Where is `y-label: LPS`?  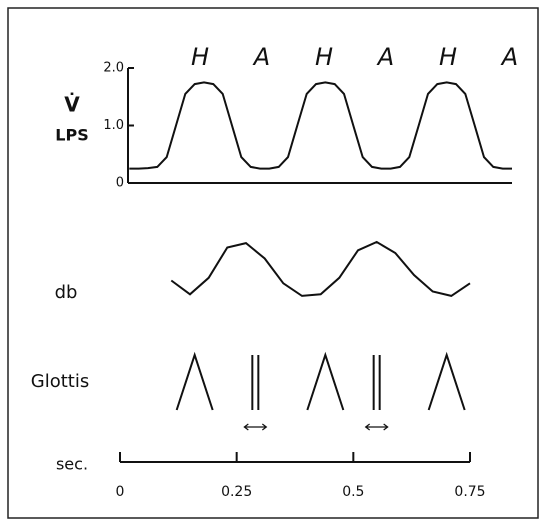
y-label: LPS is located at coordinates (71, 135).